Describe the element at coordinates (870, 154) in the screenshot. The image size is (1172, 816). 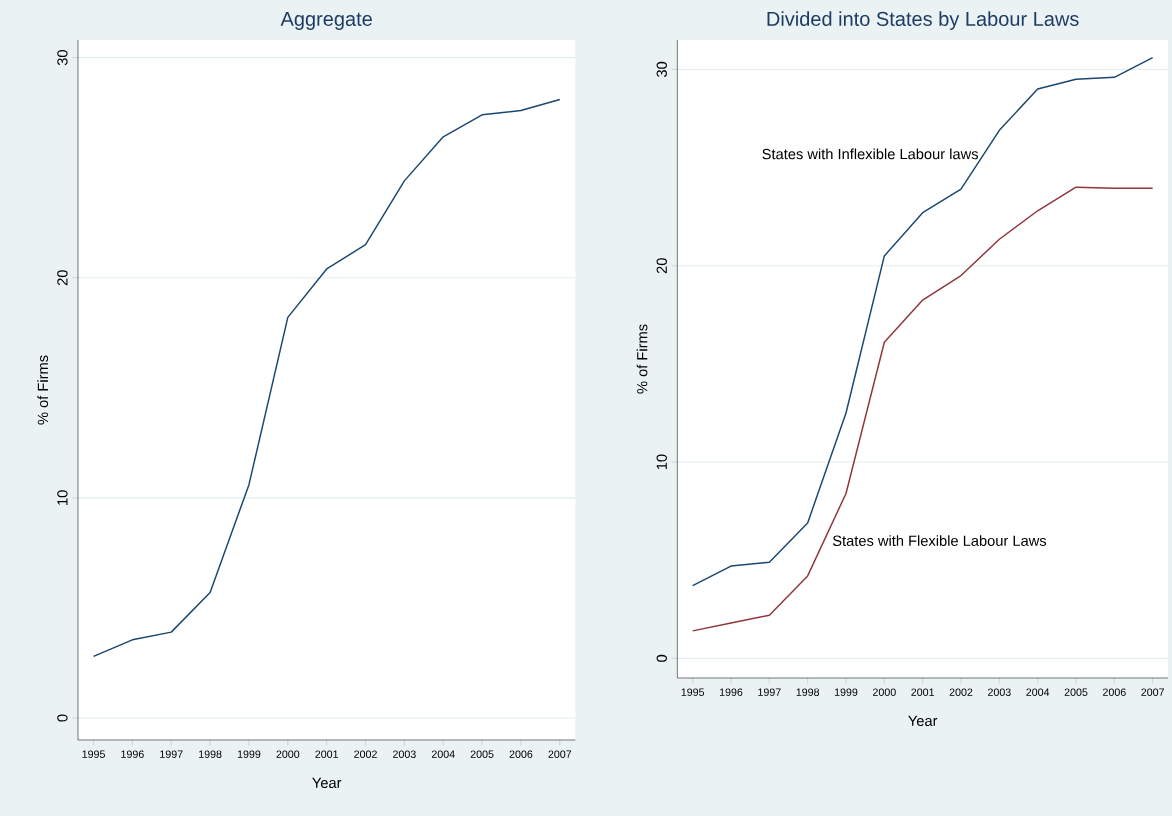
I see `series-label: States with Inflexible Labour laws` at that location.